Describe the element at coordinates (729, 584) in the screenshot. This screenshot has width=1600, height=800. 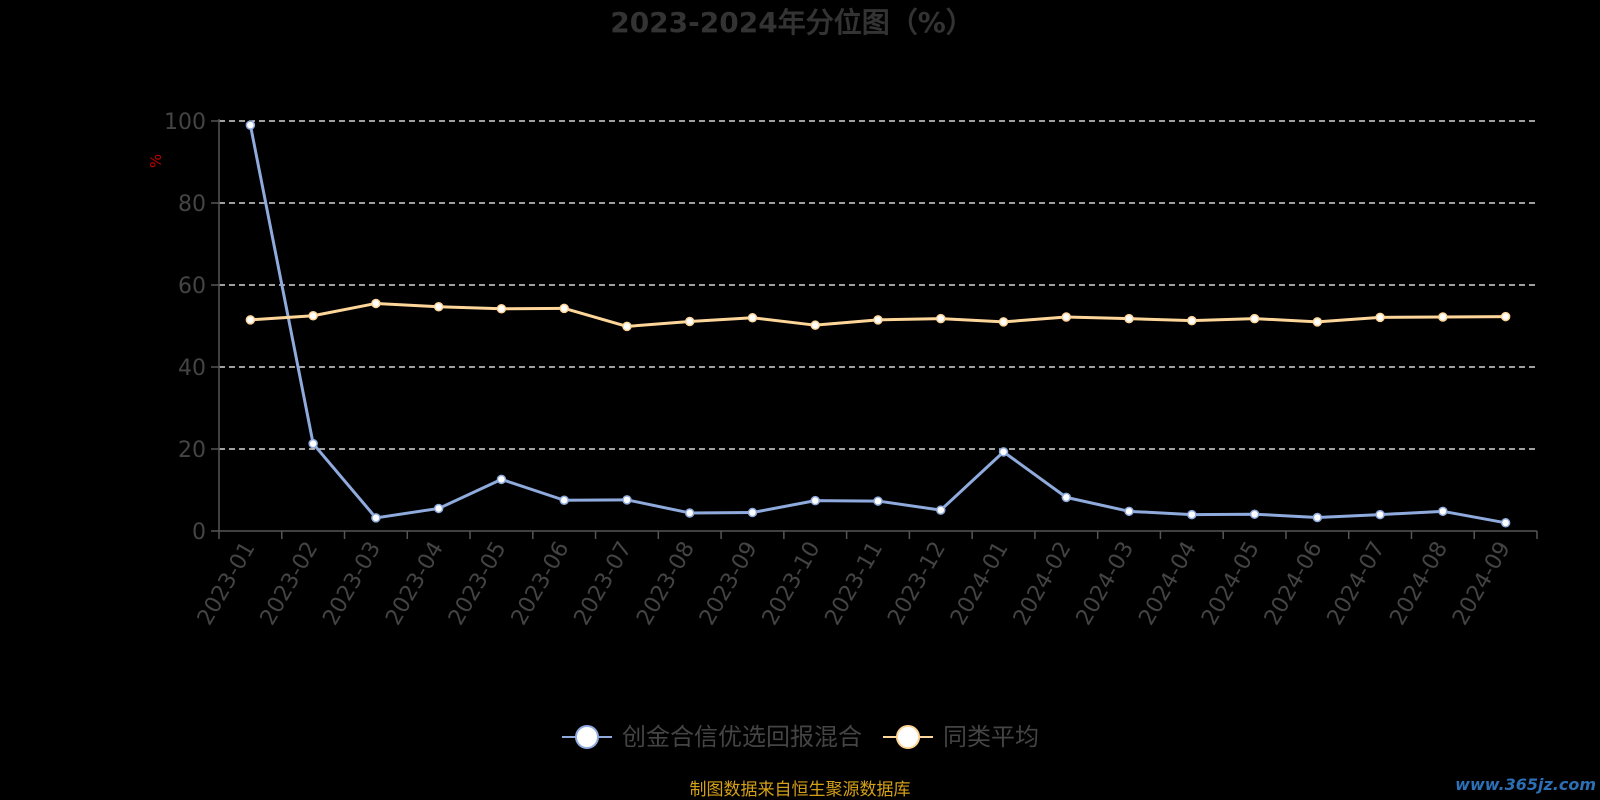
I see `x-tick-label: 2023-09` at that location.